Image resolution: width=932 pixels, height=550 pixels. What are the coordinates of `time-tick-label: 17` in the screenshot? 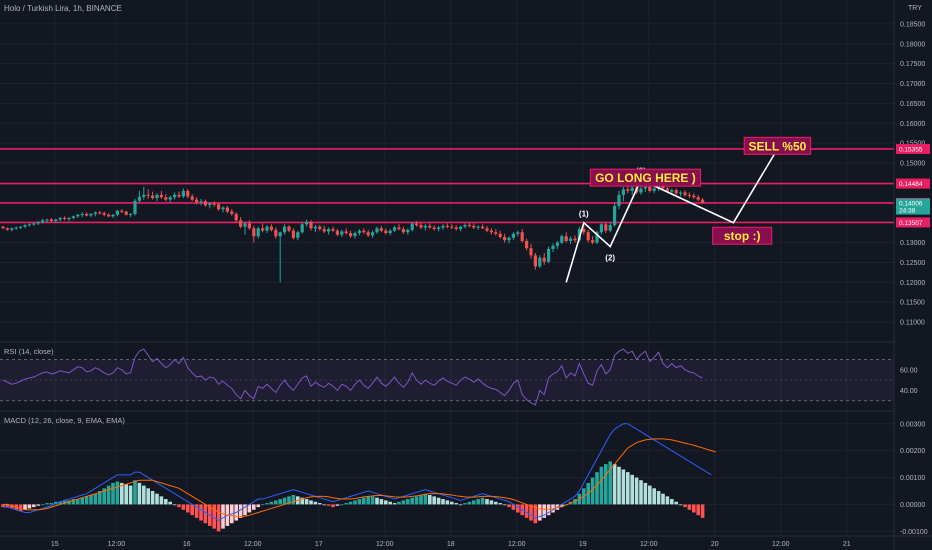 It's located at (319, 544).